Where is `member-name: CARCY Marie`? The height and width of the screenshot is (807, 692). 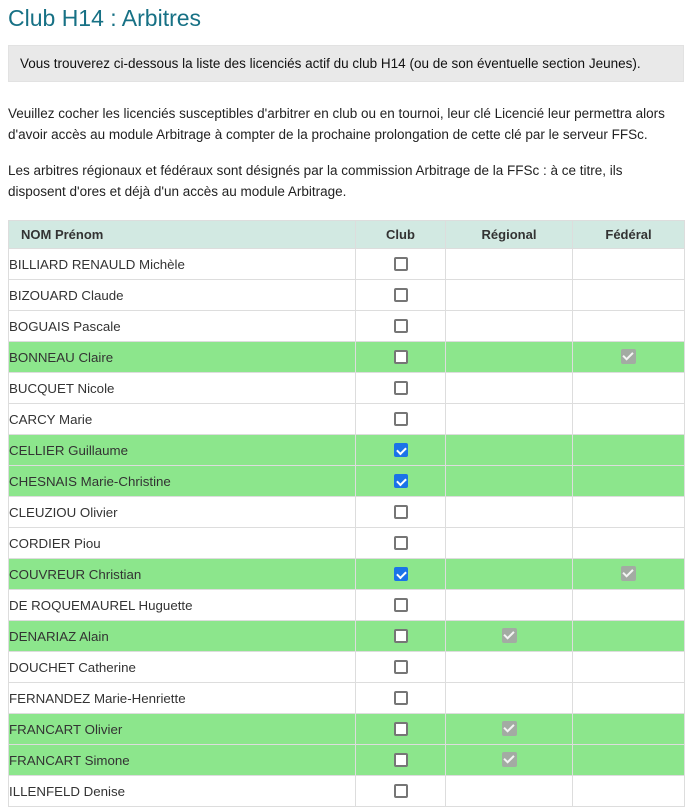
member-name: CARCY Marie is located at coordinates (182, 419).